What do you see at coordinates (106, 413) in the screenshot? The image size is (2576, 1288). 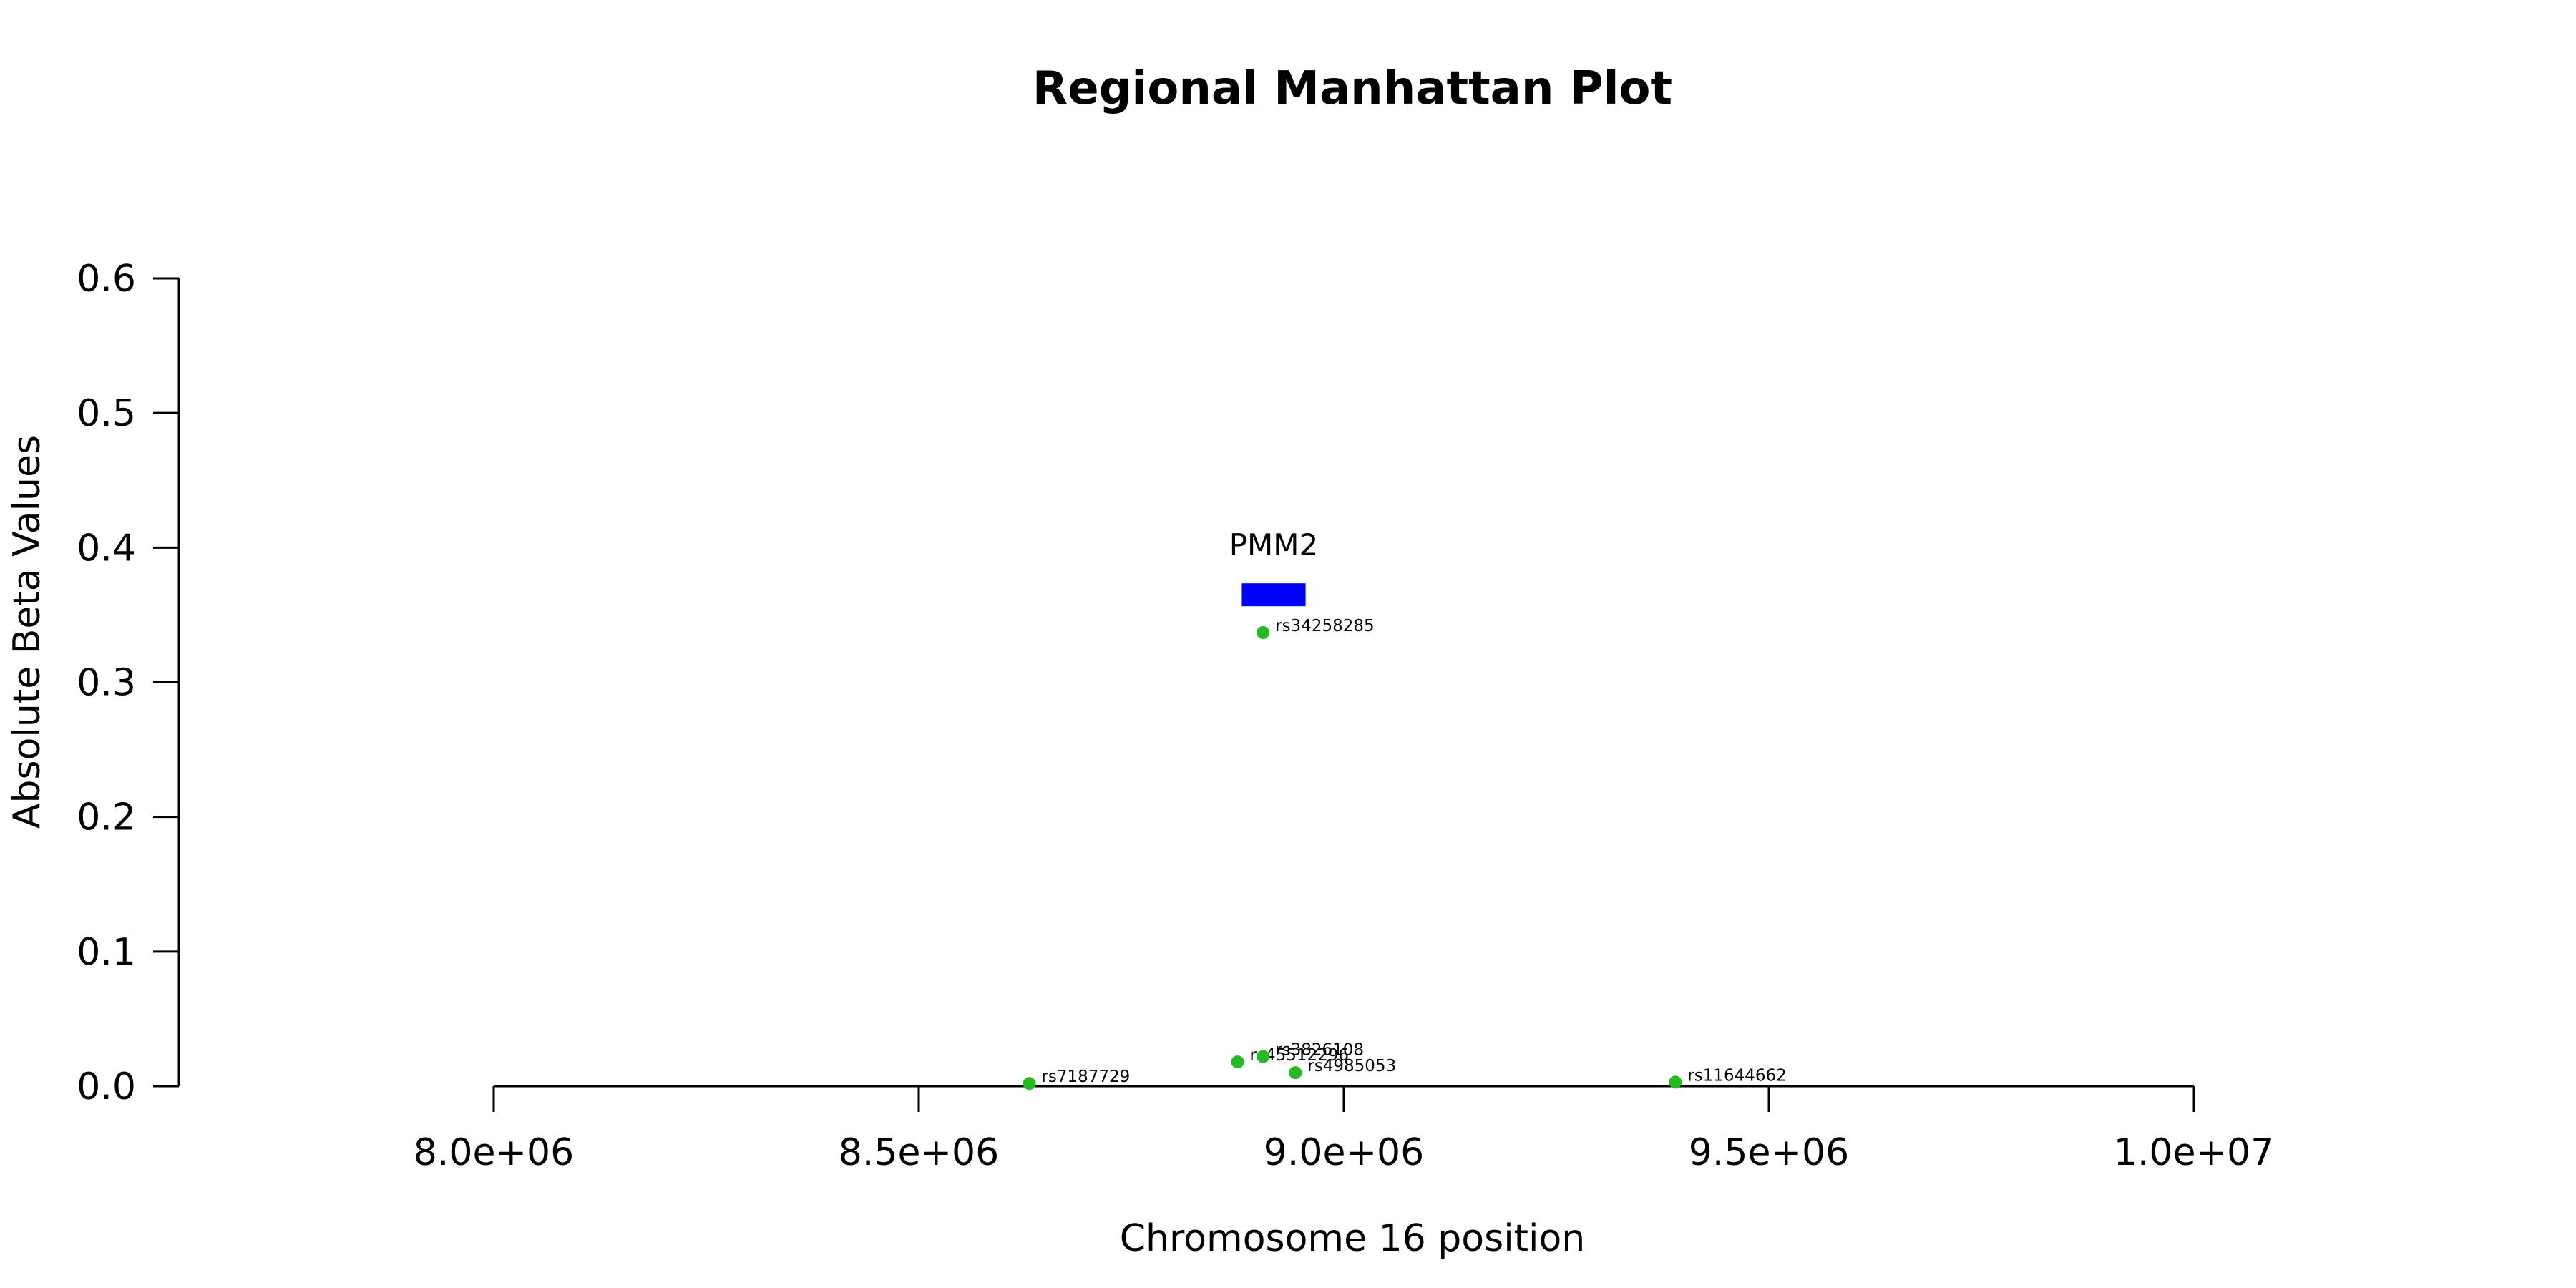 I see `y-tick-label: 0.5` at bounding box center [106, 413].